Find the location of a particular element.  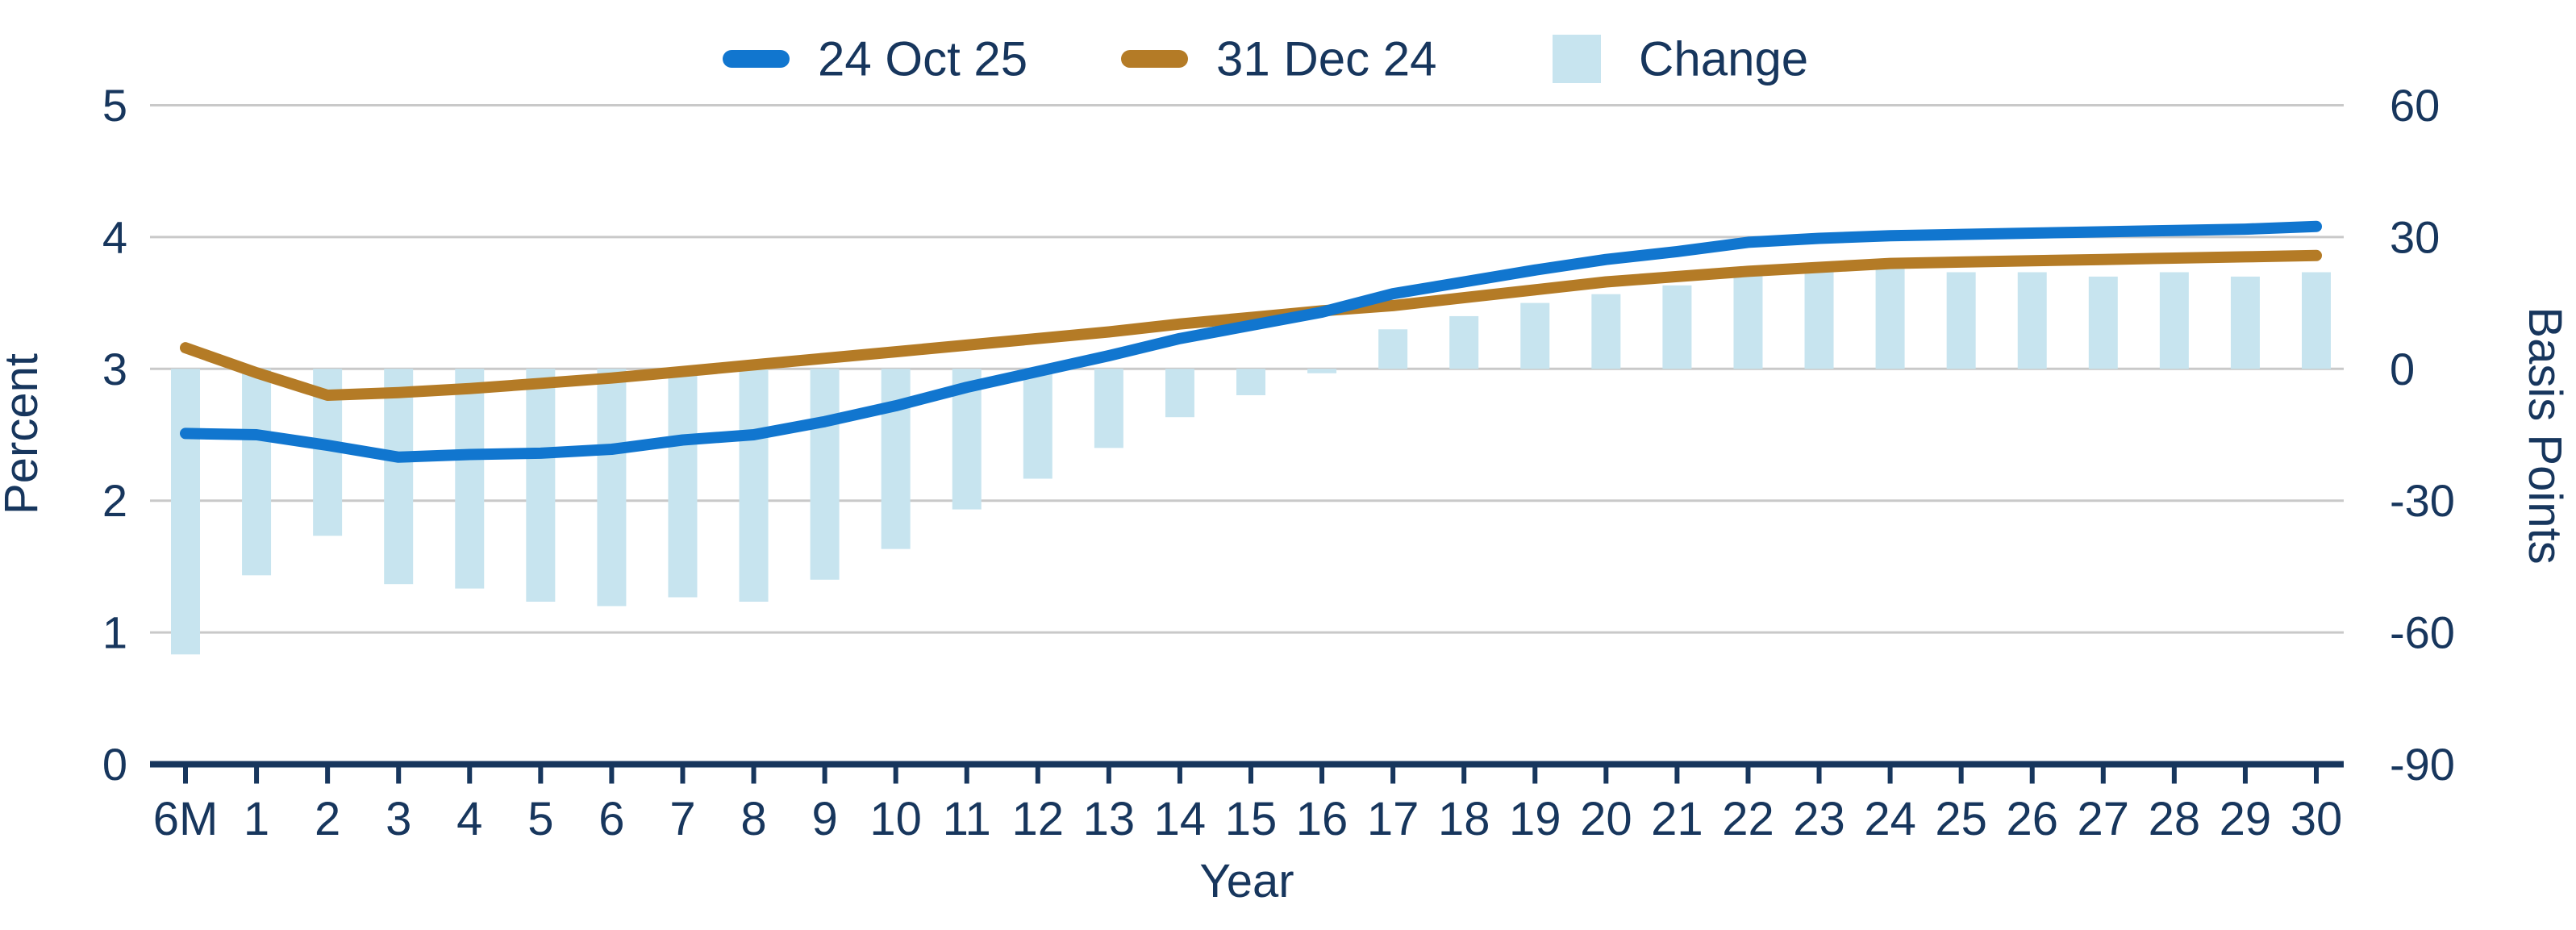

y-right-label--90: -90 is located at coordinates (2422, 764).